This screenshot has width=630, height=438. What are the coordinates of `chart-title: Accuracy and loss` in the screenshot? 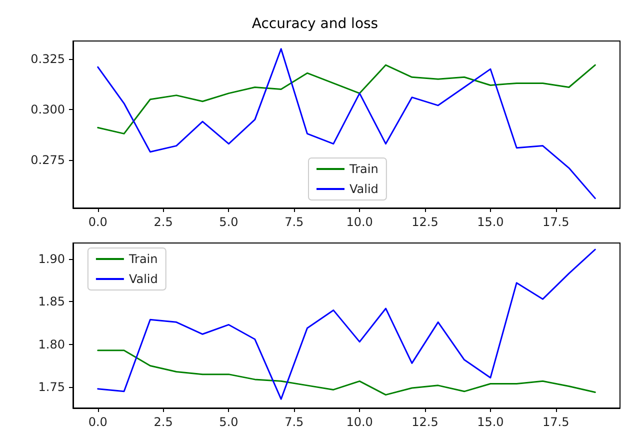 It's located at (315, 24).